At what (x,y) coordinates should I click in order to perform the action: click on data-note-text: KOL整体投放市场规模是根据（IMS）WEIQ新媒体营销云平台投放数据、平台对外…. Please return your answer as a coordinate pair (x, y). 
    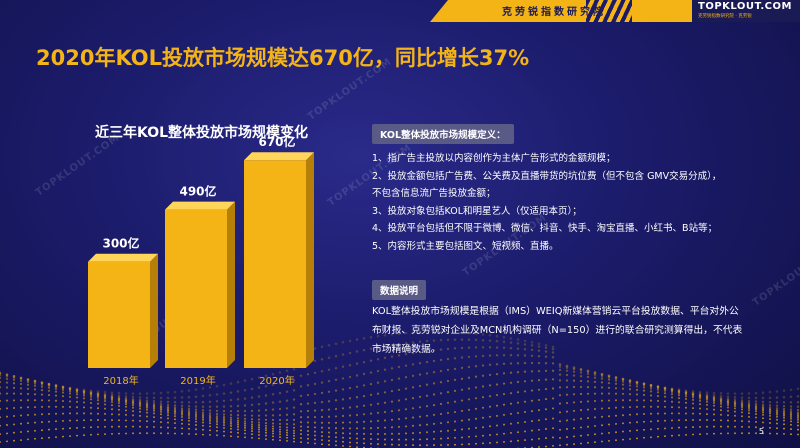
    Looking at the image, I should click on (557, 330).